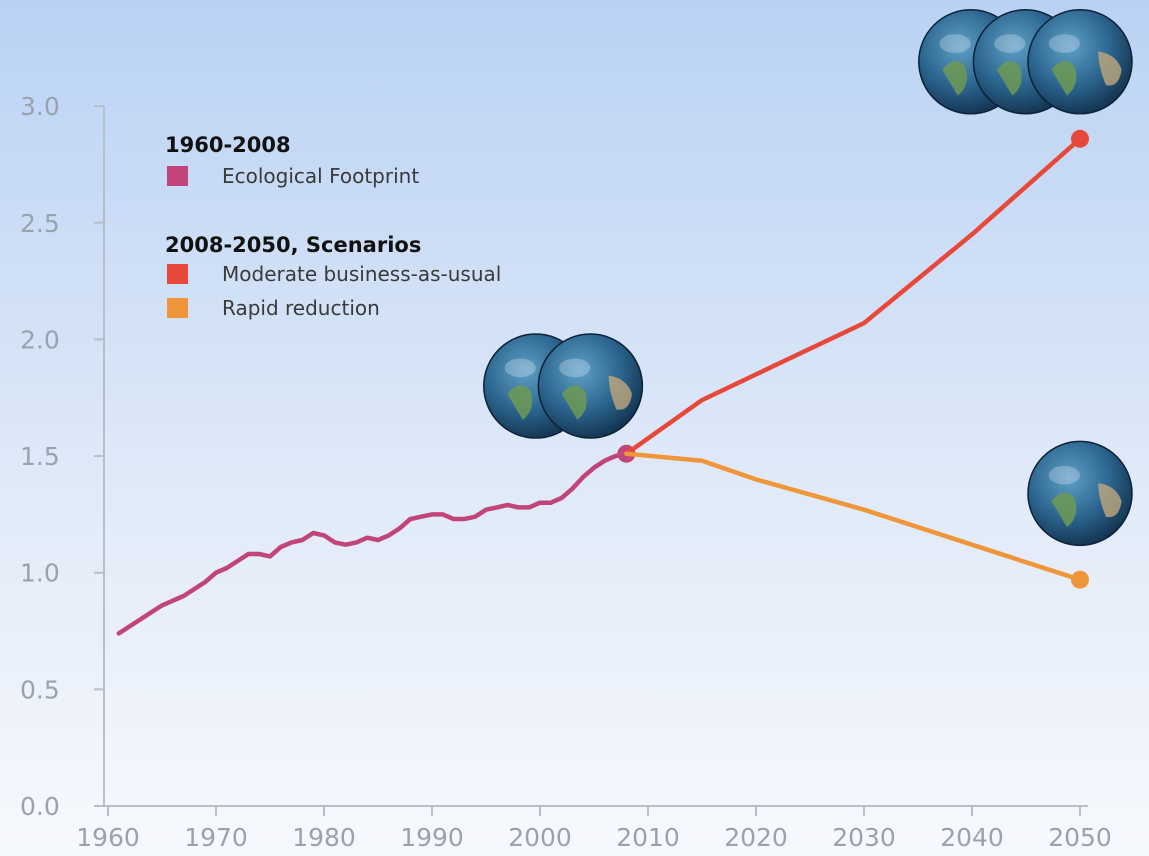 This screenshot has width=1149, height=856. What do you see at coordinates (1080, 138) in the screenshot?
I see `series-end-point-moderate-business-as-usual` at bounding box center [1080, 138].